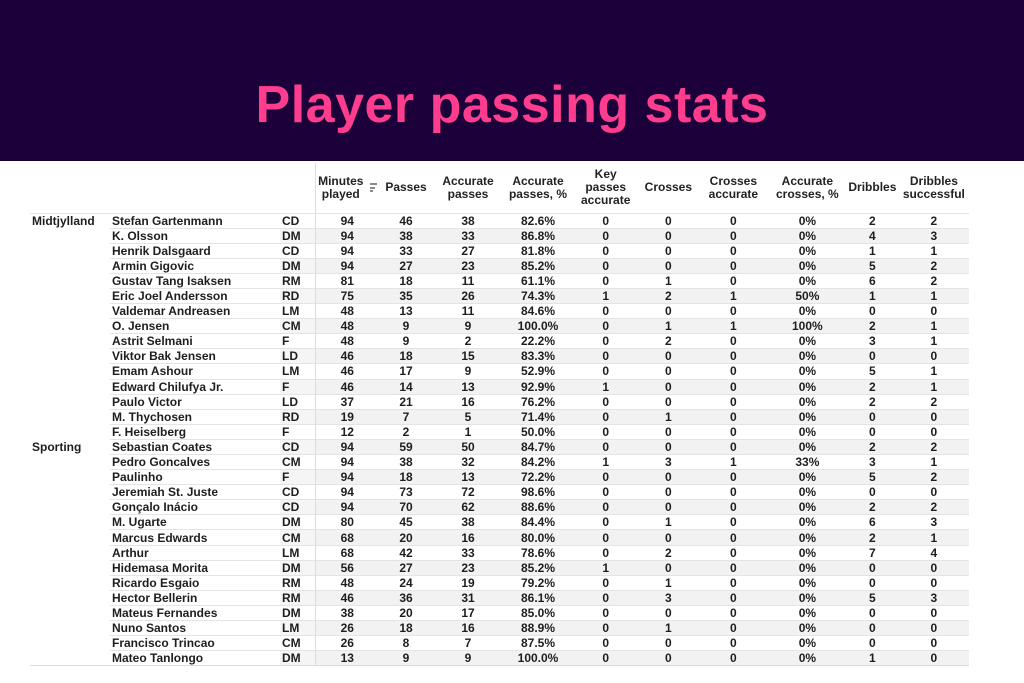 The height and width of the screenshot is (683, 1024). What do you see at coordinates (346, 416) in the screenshot?
I see `stat-cell-minutes: 19` at bounding box center [346, 416].